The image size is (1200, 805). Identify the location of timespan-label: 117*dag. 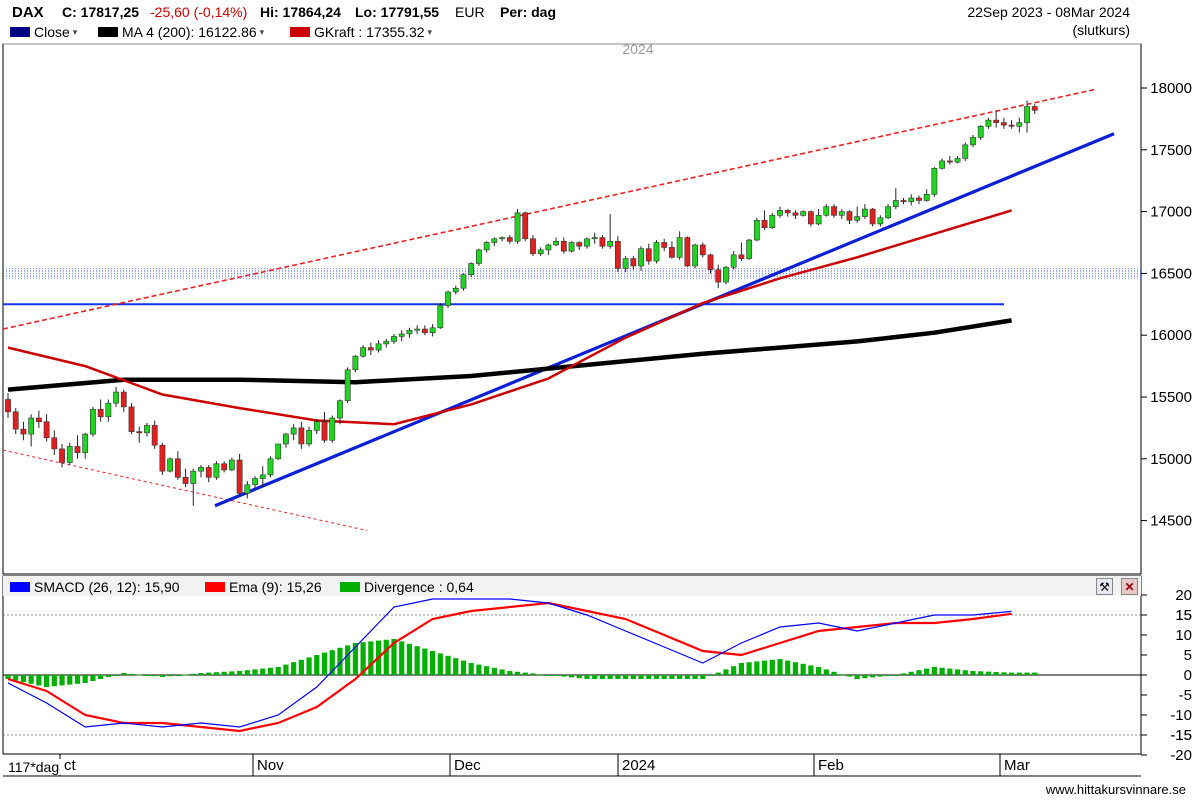
(34, 767).